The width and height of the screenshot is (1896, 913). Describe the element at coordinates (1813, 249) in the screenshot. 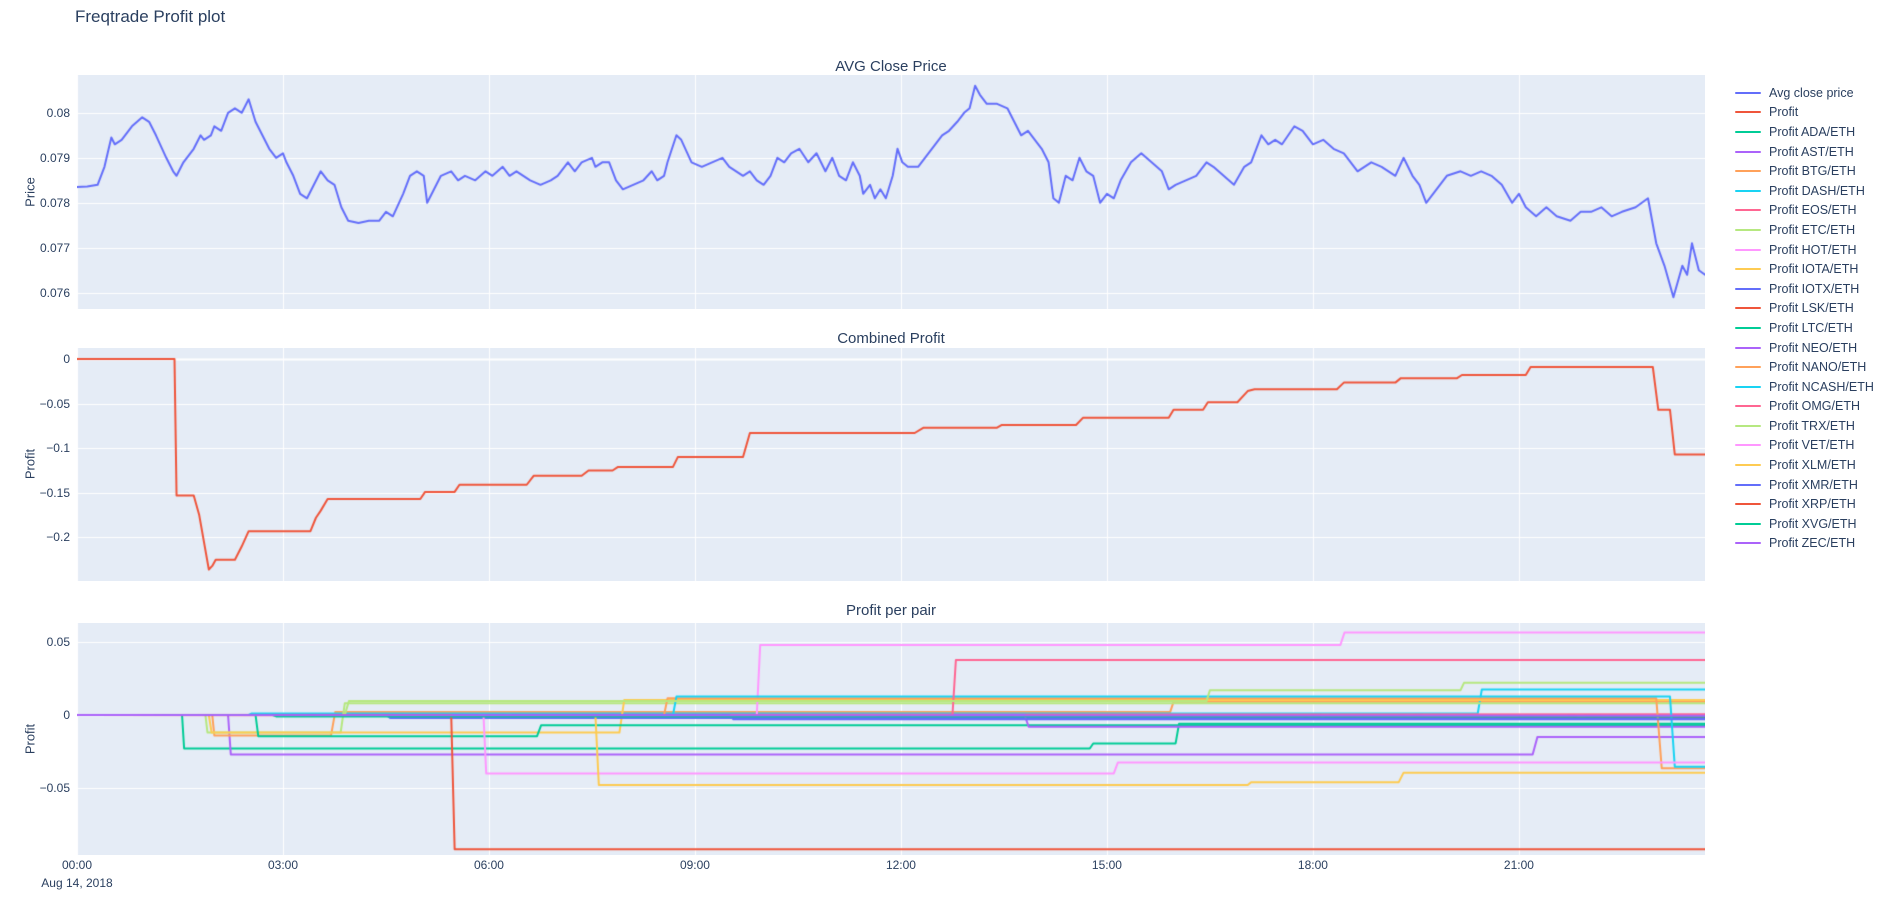

I see `legend-label: Profit HOT/ETH` at that location.